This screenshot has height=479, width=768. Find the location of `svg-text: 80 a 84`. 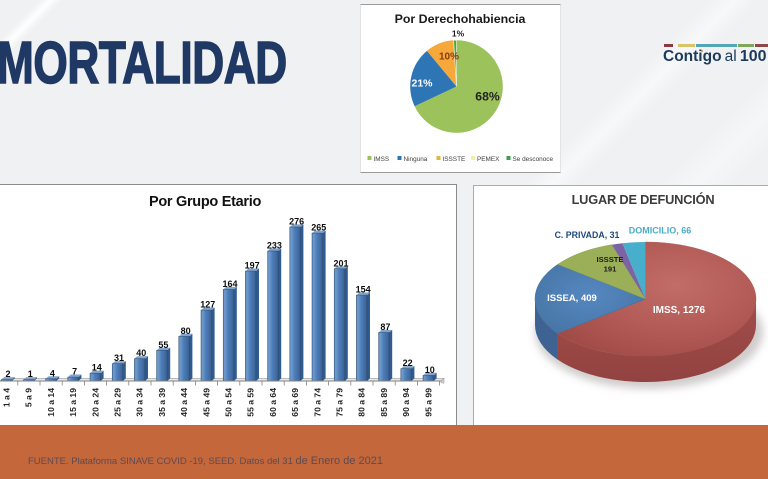

svg-text: 80 a 84 is located at coordinates (362, 402).